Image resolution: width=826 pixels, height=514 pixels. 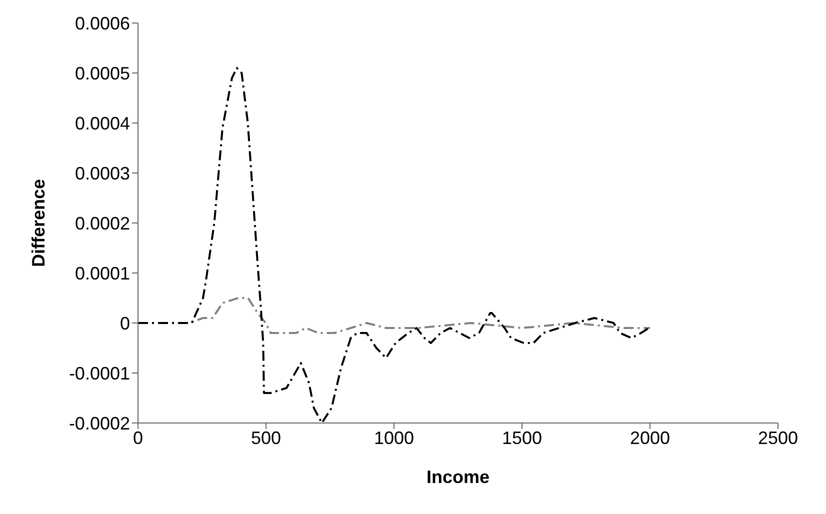 What do you see at coordinates (99, 373) in the screenshot?
I see `y-tick-label: -0.0001` at bounding box center [99, 373].